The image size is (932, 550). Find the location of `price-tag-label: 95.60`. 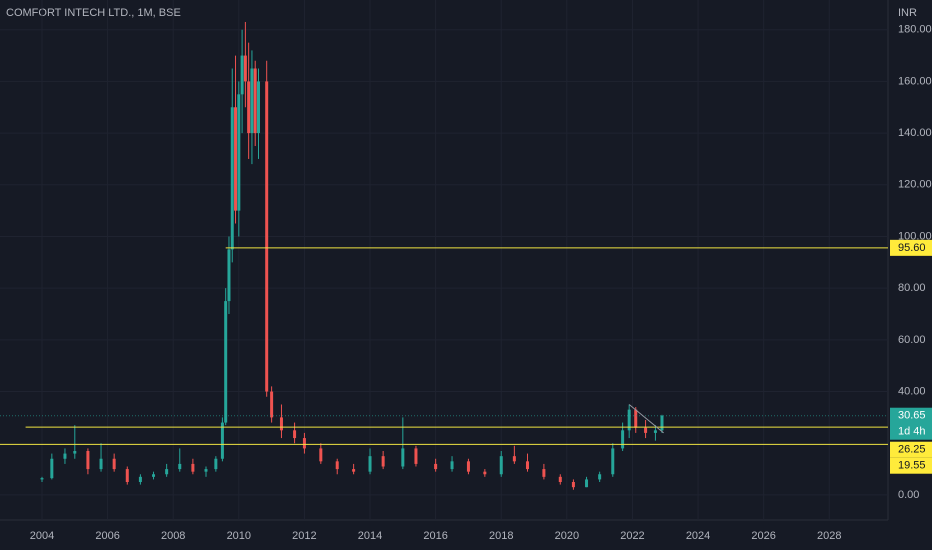

price-tag-label: 95.60 is located at coordinates (912, 248).